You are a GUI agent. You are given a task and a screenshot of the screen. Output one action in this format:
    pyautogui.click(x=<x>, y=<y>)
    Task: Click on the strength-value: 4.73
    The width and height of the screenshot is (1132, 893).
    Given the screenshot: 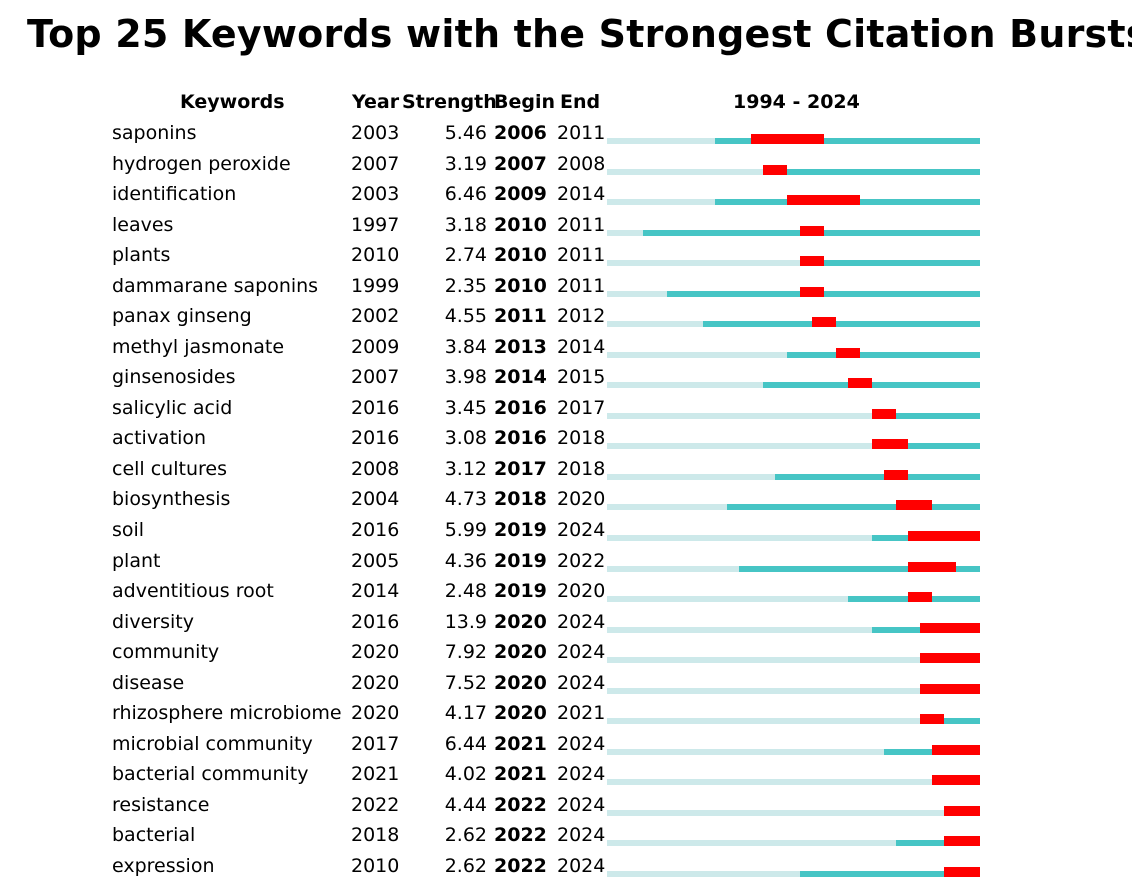 What is the action you would take?
    pyautogui.click(x=465, y=499)
    